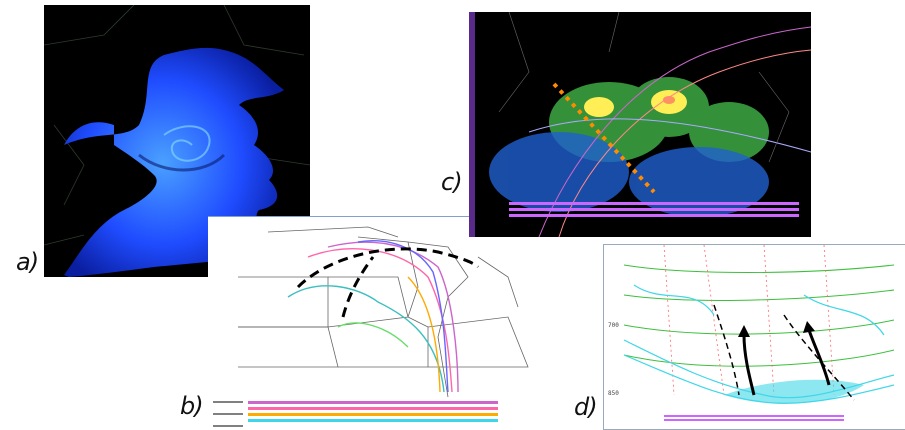  I want to click on panel-label-d: d), so click(586, 407).